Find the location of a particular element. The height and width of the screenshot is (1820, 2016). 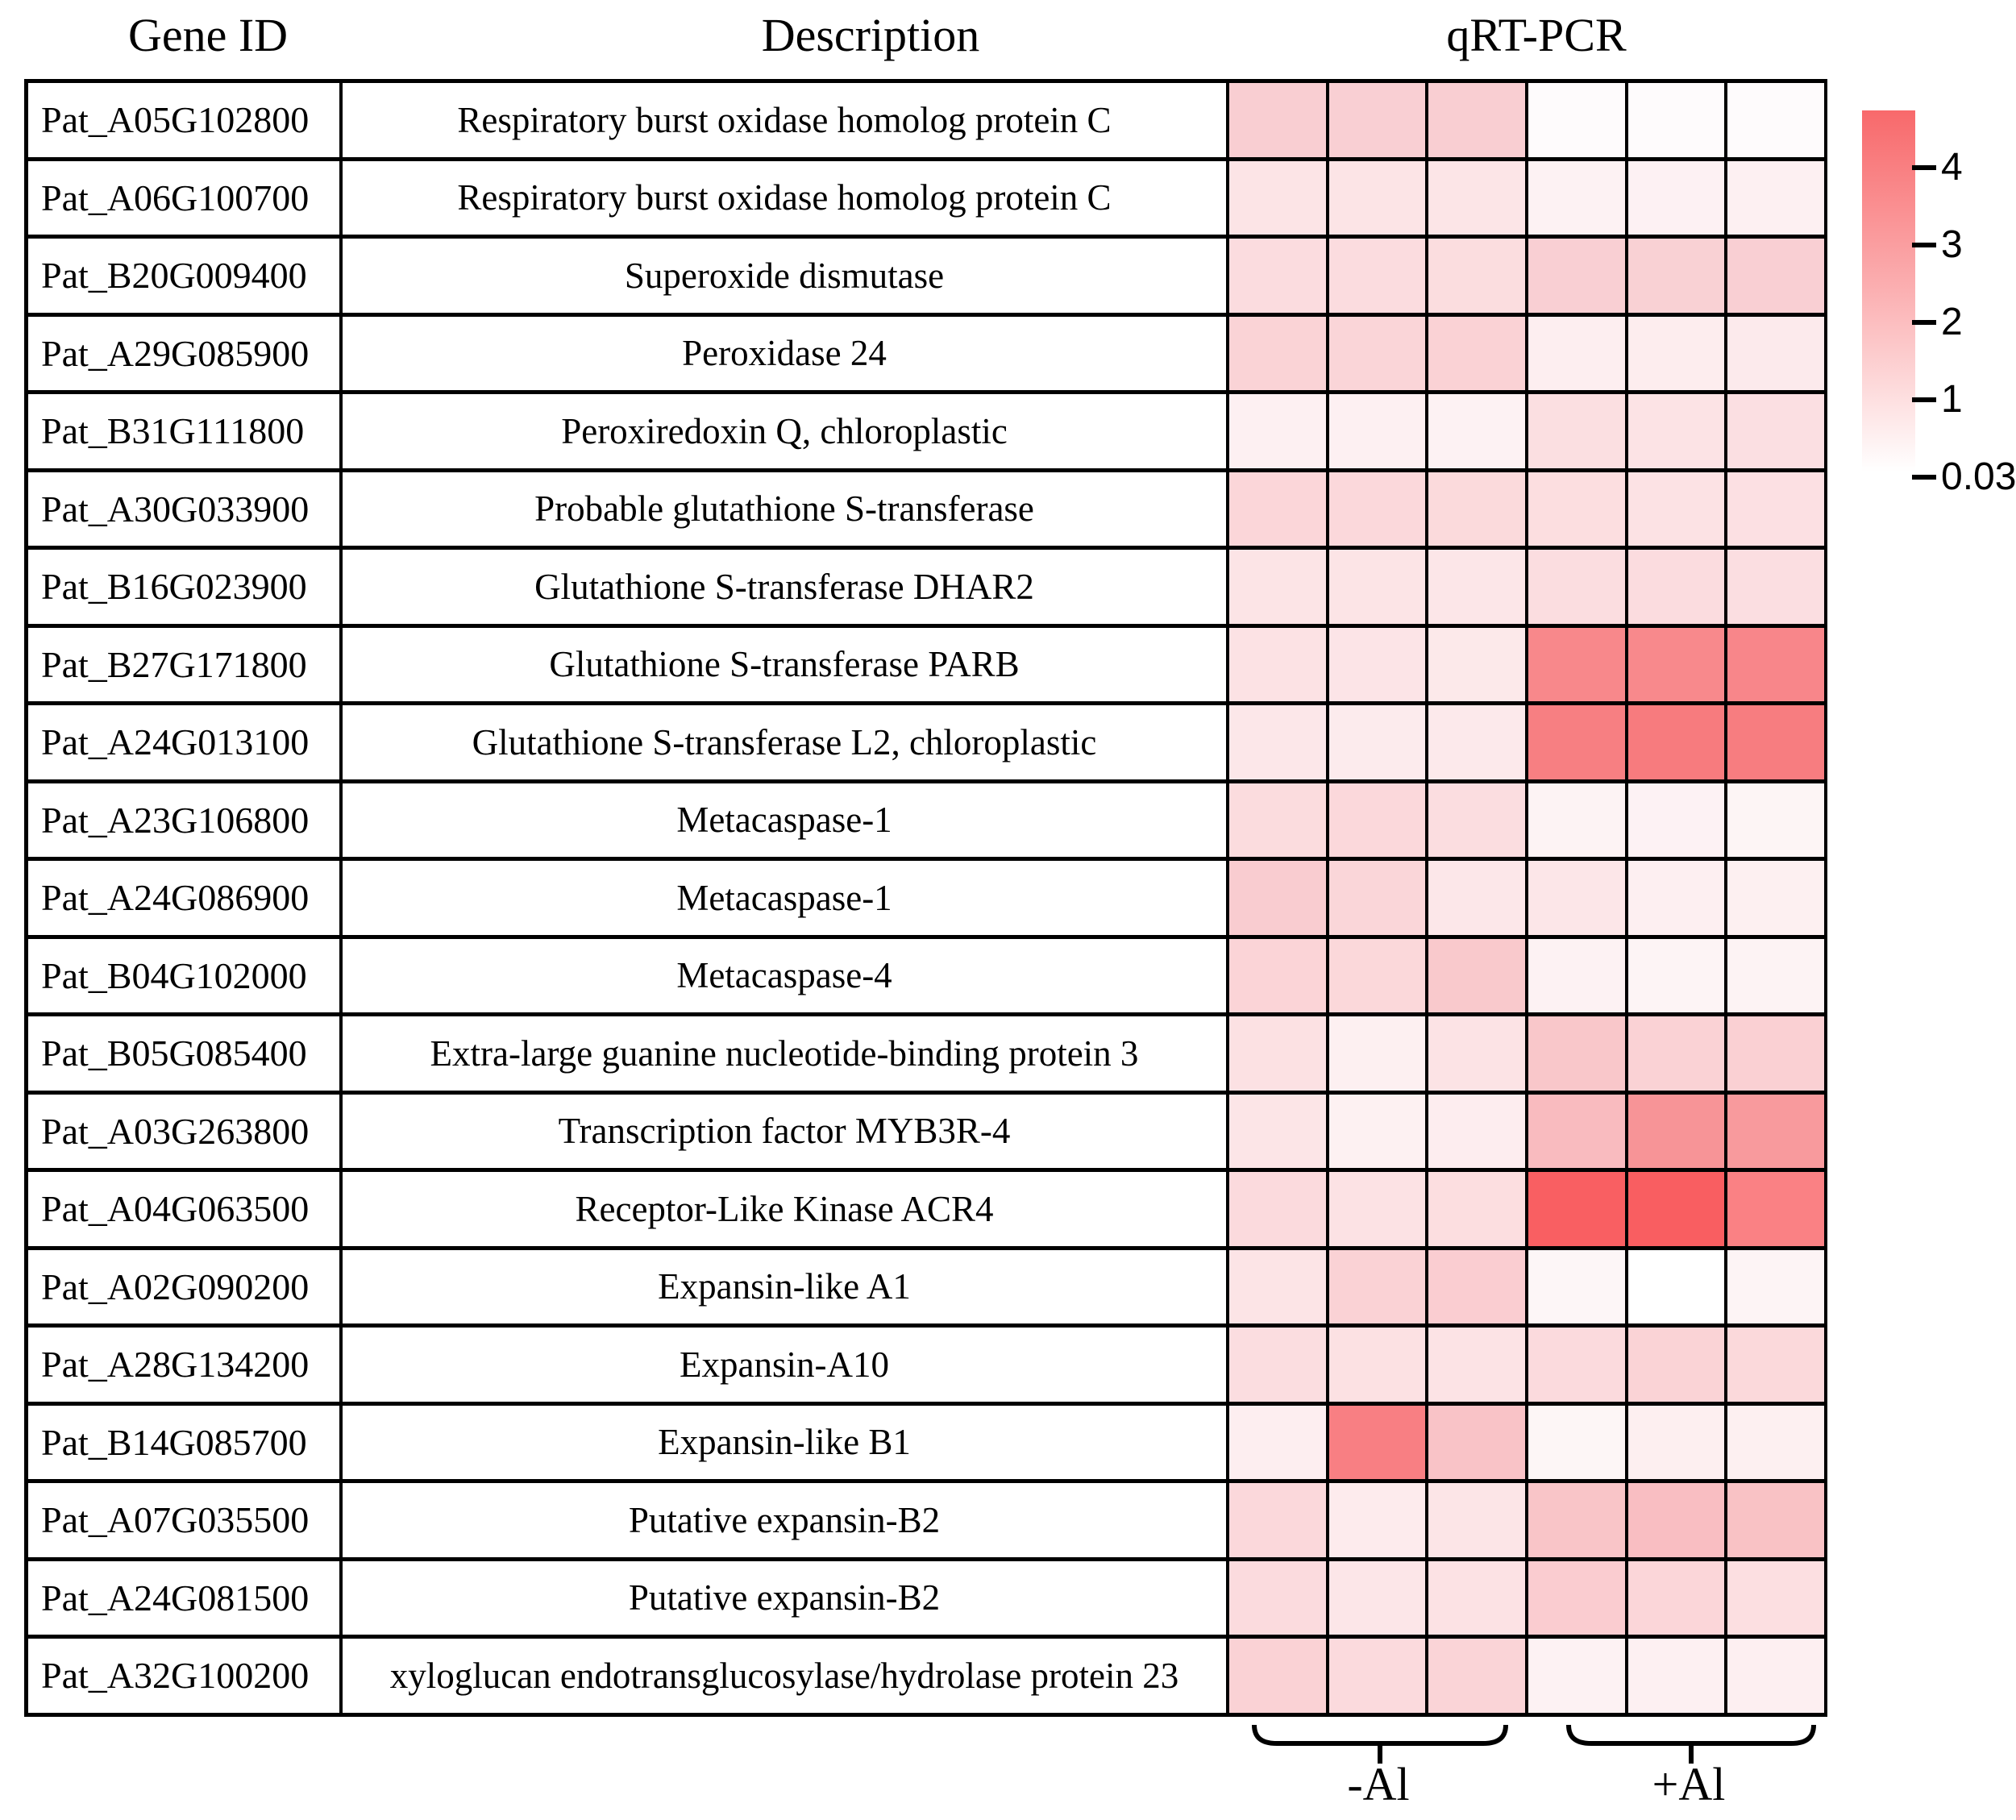

gene-id-cell: Pat_B20G009400 is located at coordinates (185, 278).